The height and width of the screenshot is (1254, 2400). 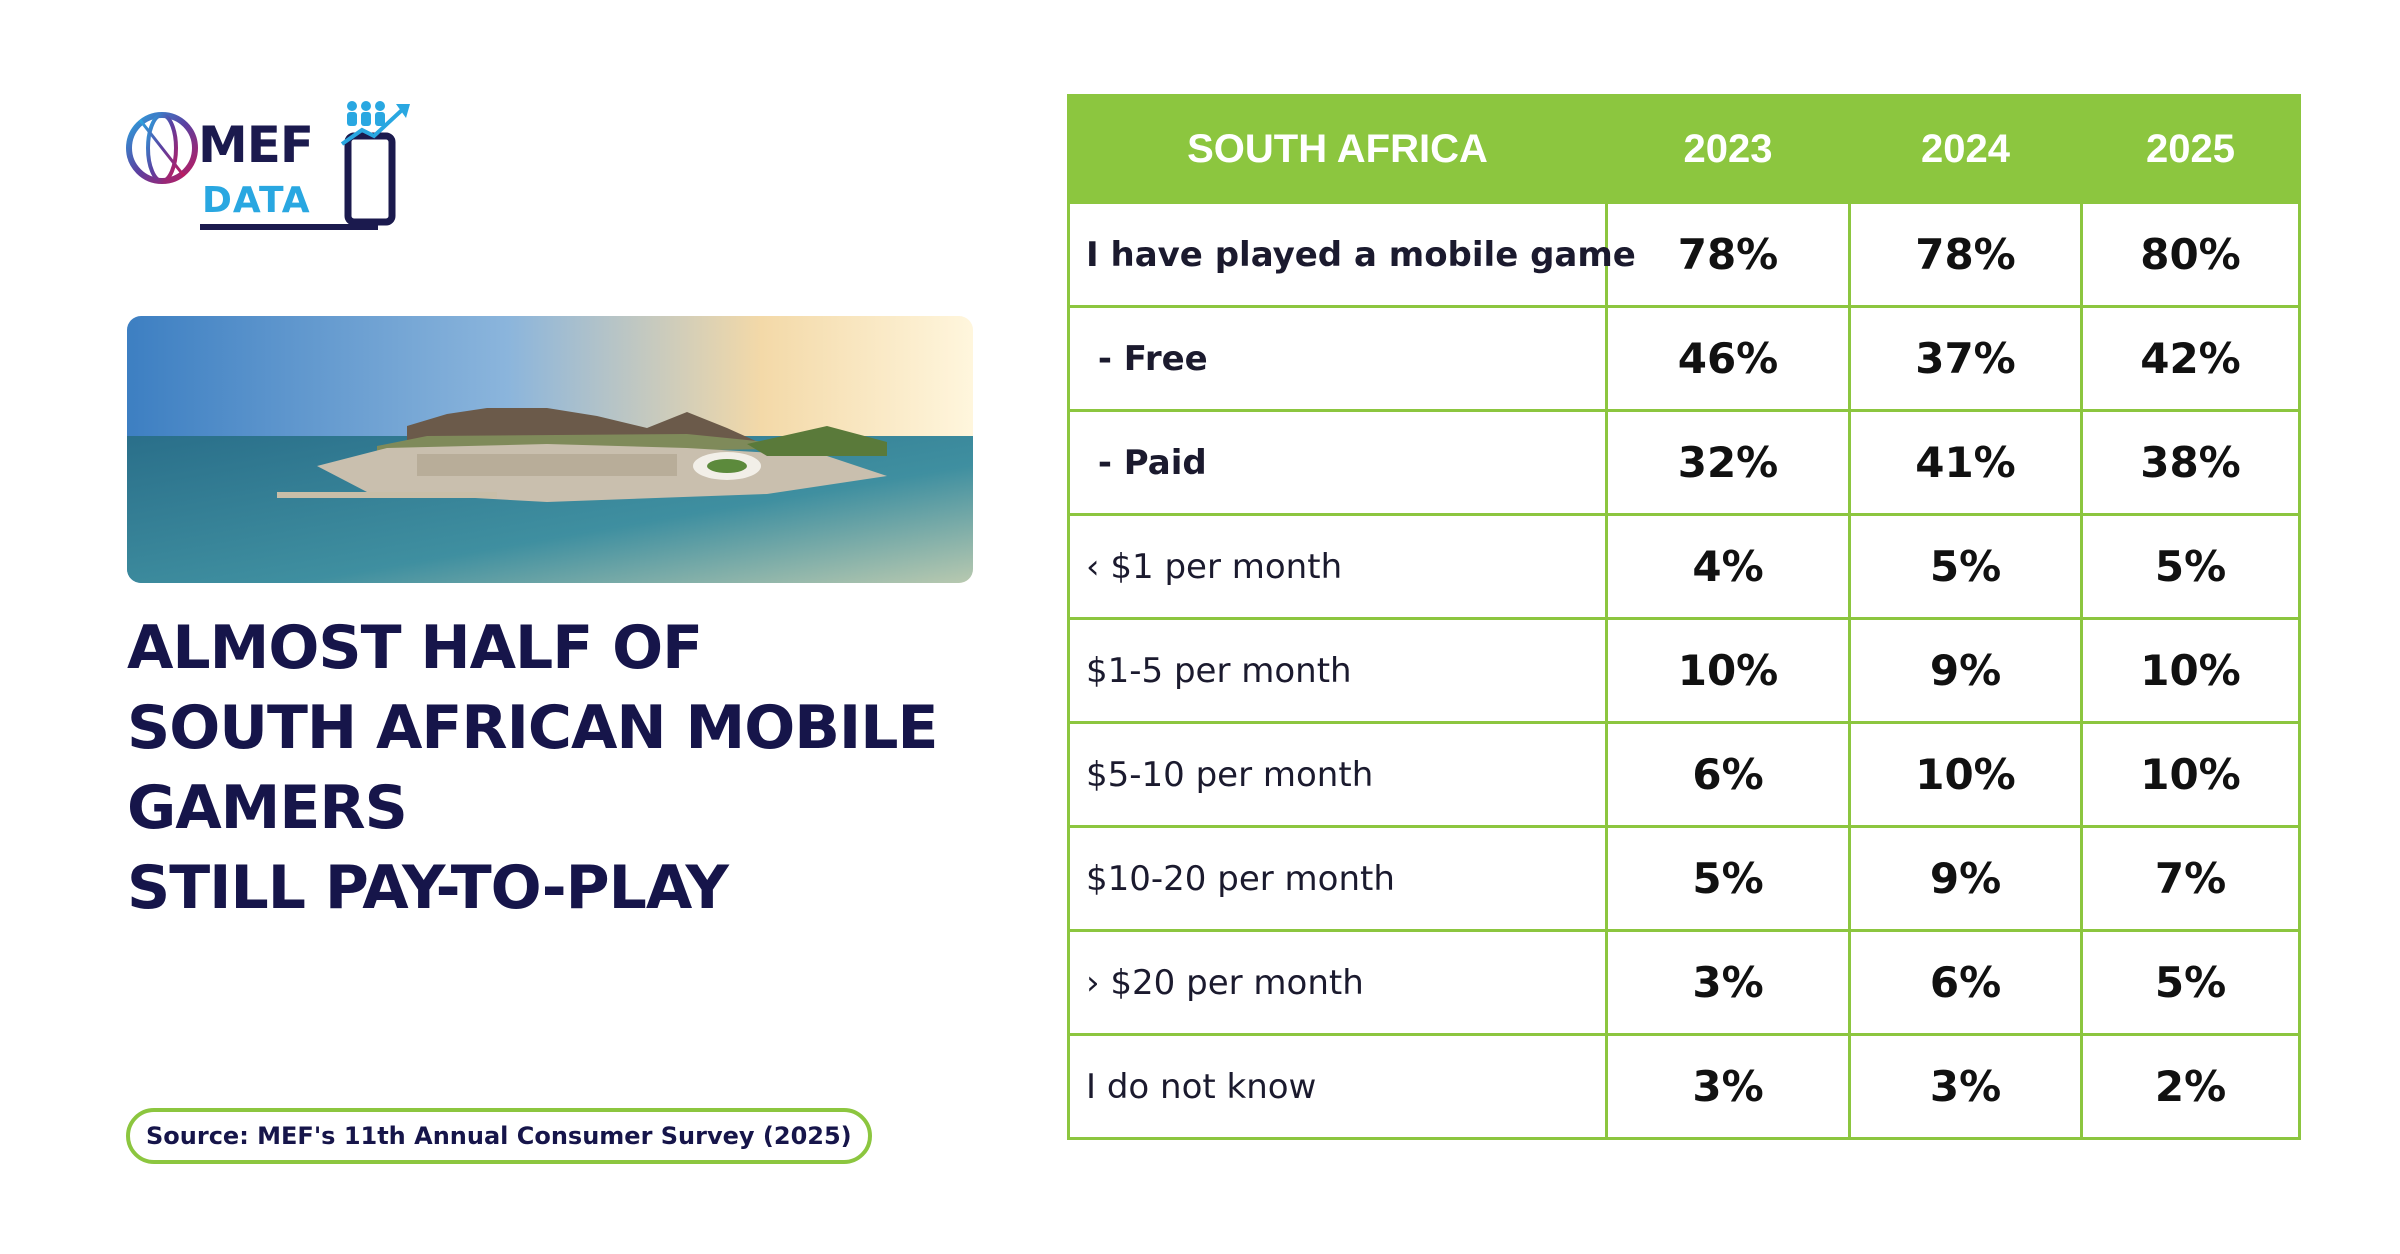 What do you see at coordinates (1351, 254) in the screenshot?
I see `row-label: I have played a mobile game` at bounding box center [1351, 254].